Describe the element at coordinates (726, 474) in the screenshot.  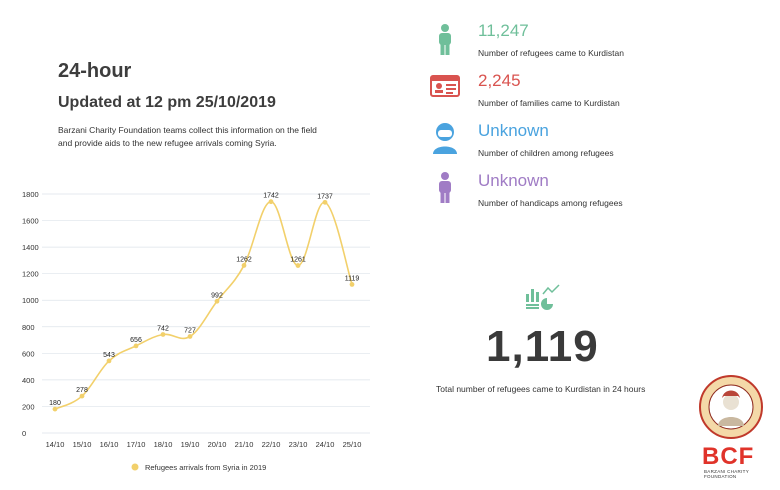
I see `bcf-logo-subtext: BARZANI CHARITY FOUNDATION` at that location.